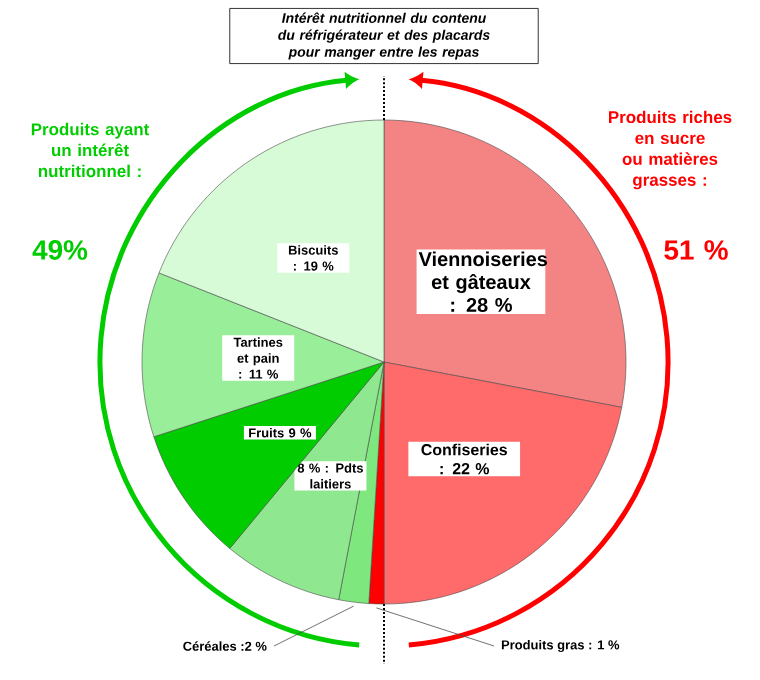 The height and width of the screenshot is (680, 760). What do you see at coordinates (696, 250) in the screenshot?
I see `text: 51 %` at bounding box center [696, 250].